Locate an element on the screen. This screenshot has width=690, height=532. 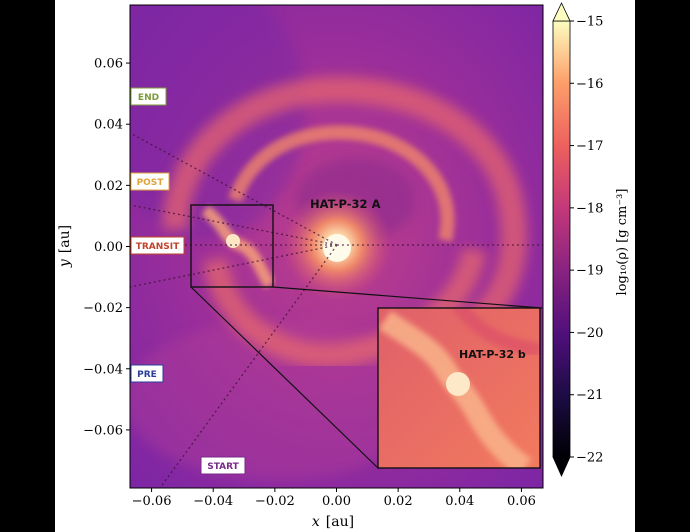
label-post: POST is located at coordinates (151, 183).